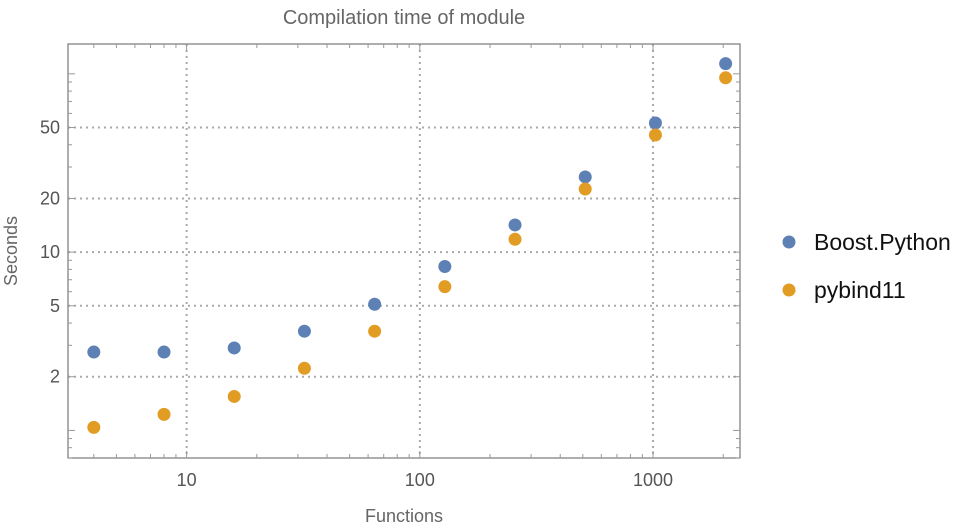 Image resolution: width=975 pixels, height=525 pixels. Describe the element at coordinates (404, 515) in the screenshot. I see `x-axis-title: Functions` at that location.